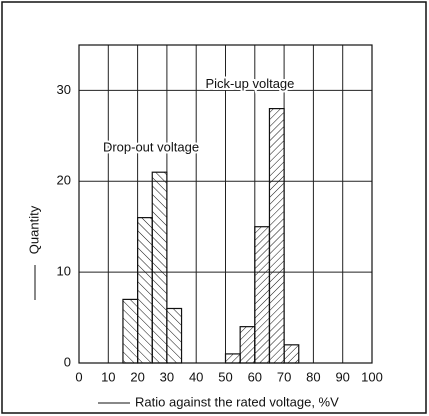  What do you see at coordinates (237, 401) in the screenshot?
I see `x-axis-label: Ratio against the rated voltage, %V` at bounding box center [237, 401].